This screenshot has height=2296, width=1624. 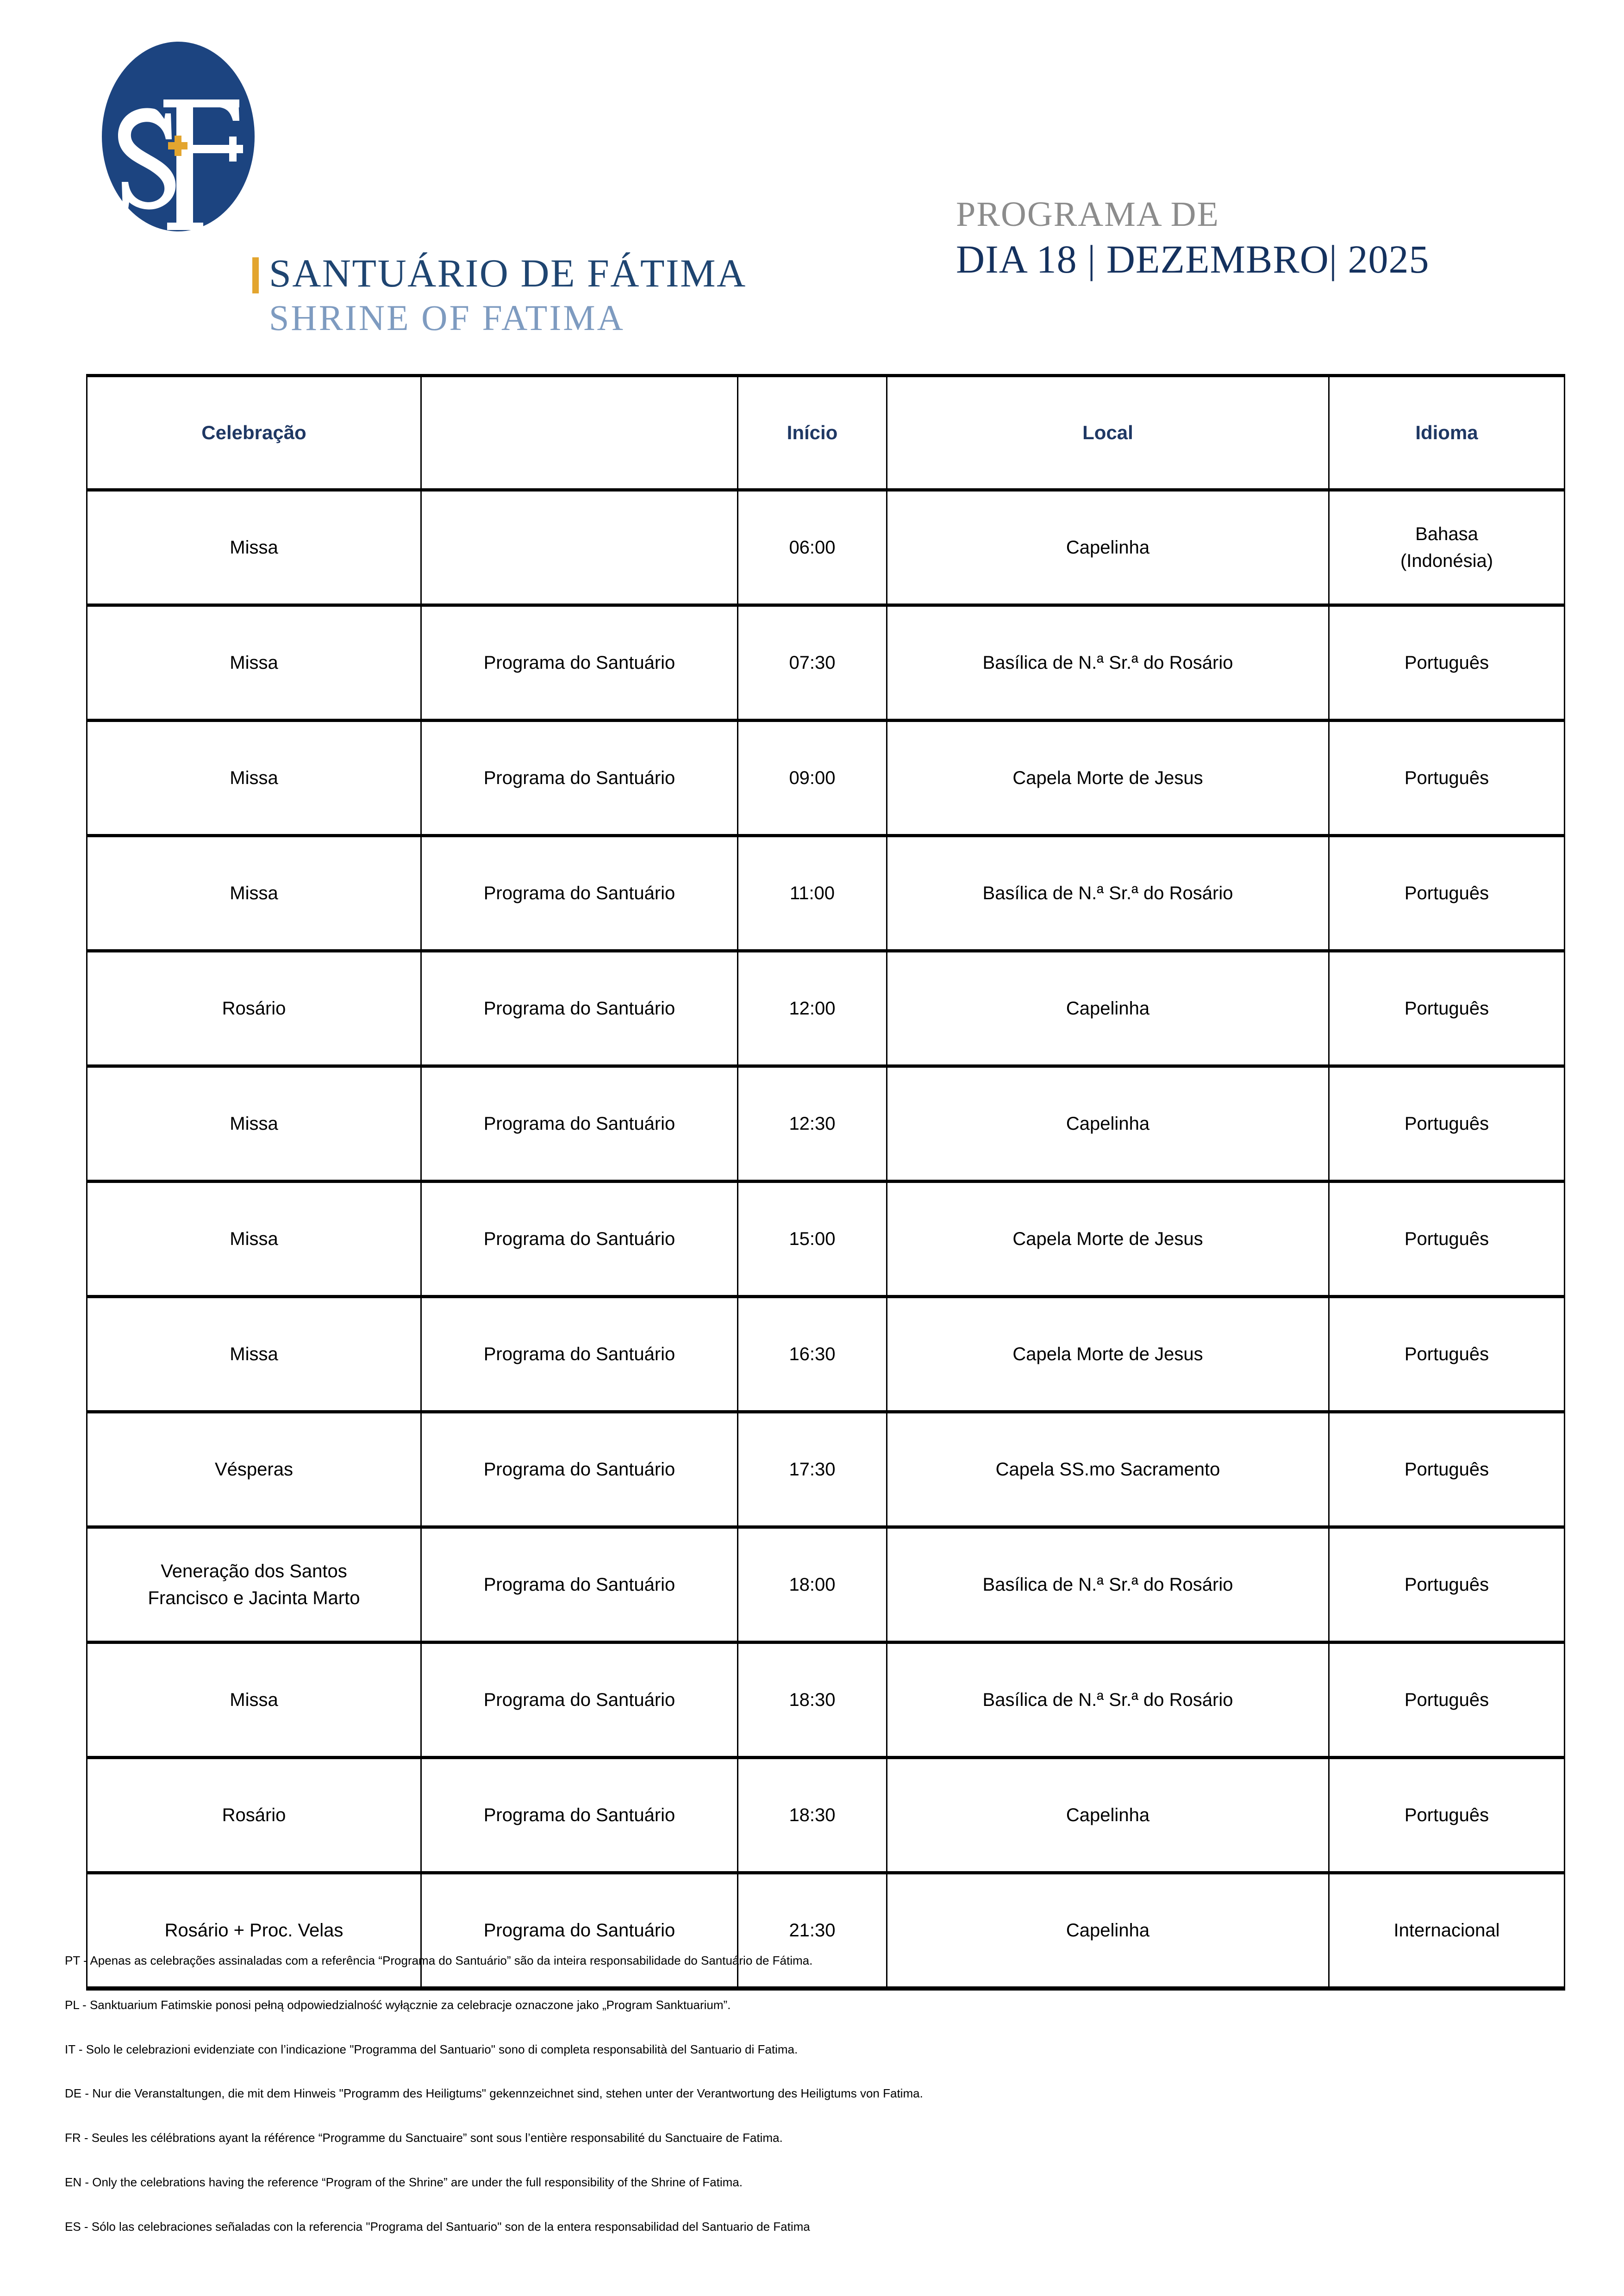 I want to click on wordmark-english: SHRINE OF FATIMA, so click(x=447, y=318).